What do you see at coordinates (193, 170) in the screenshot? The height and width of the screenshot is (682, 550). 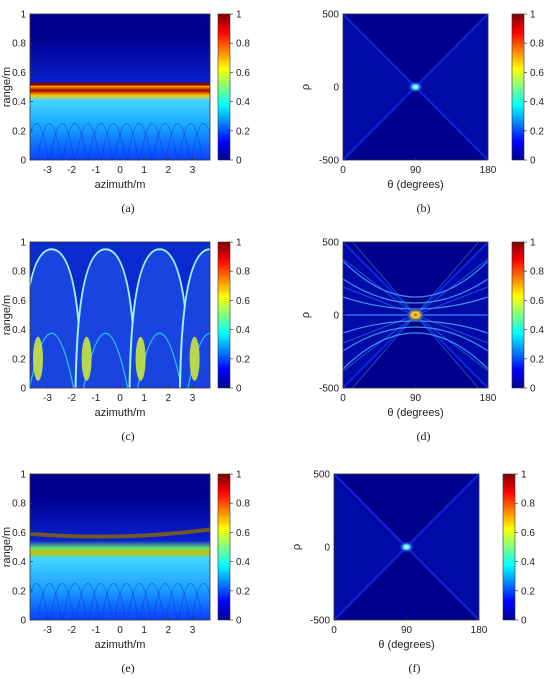 I see `xtick-label: 3` at bounding box center [193, 170].